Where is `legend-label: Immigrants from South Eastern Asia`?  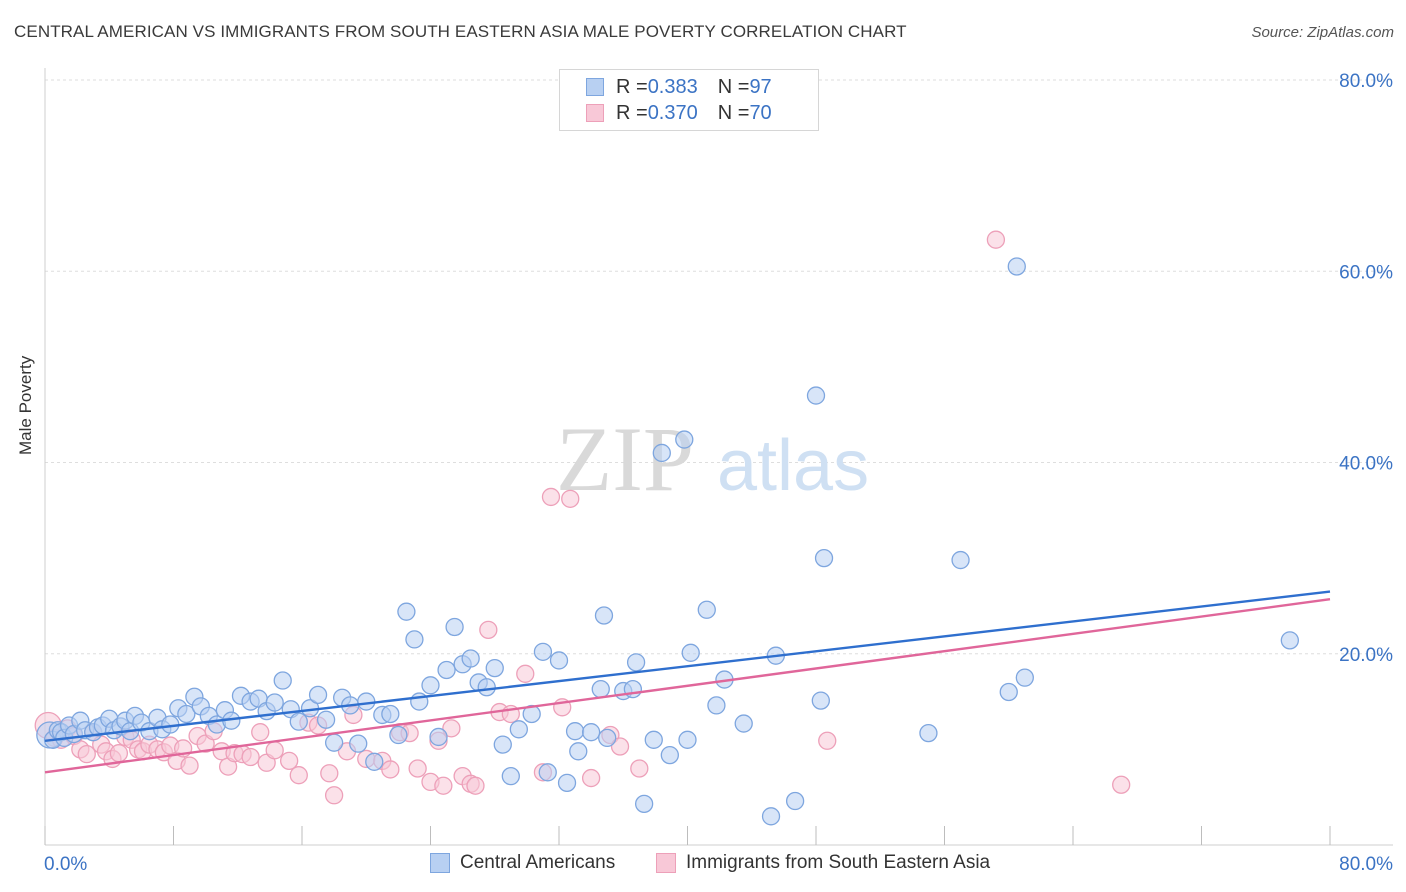 legend-label: Immigrants from South Eastern Asia is located at coordinates (838, 862).